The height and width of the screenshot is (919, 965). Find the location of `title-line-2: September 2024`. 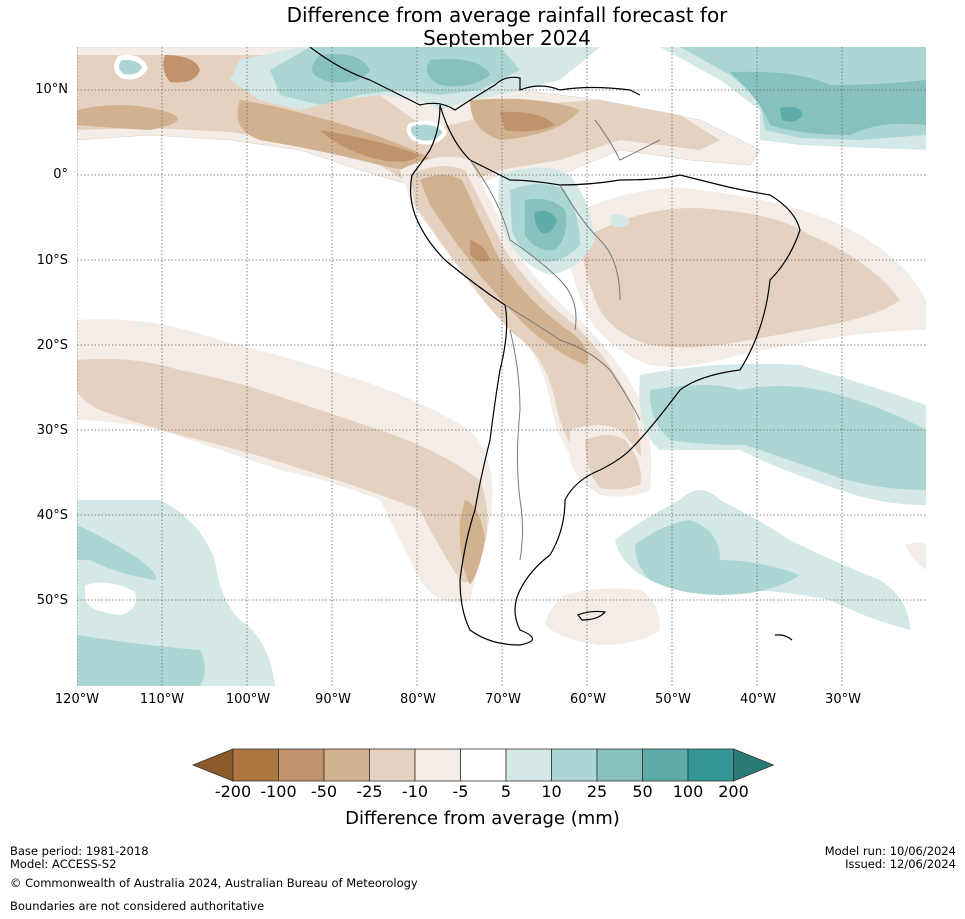

title-line-2: September 2024 is located at coordinates (507, 38).